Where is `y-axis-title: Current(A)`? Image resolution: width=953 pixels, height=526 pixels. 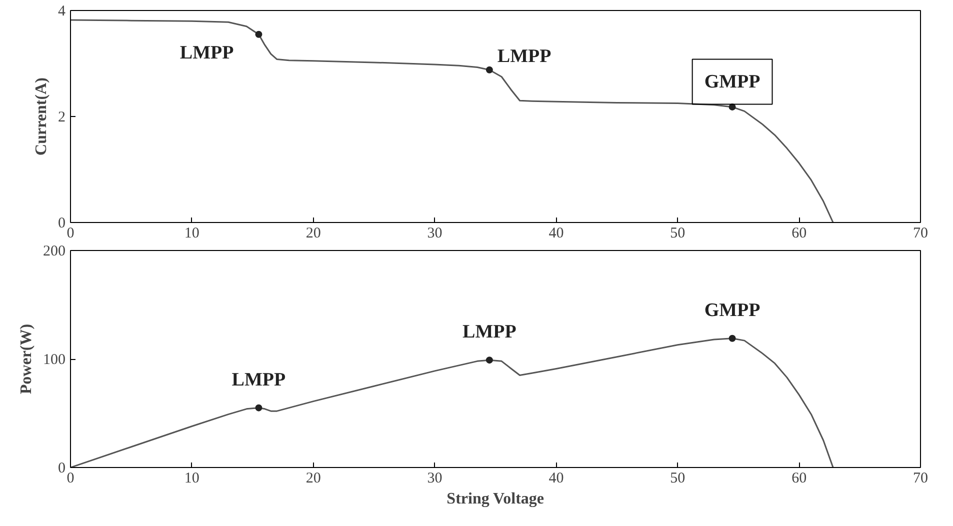 y-axis-title: Current(A) is located at coordinates (41, 117).